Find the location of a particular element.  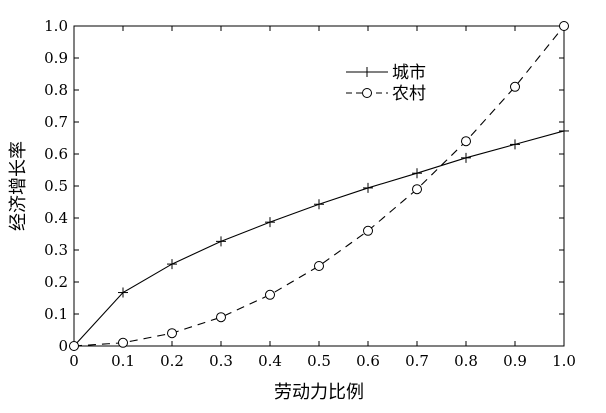

x-tick-label: 0.3 is located at coordinates (221, 361).